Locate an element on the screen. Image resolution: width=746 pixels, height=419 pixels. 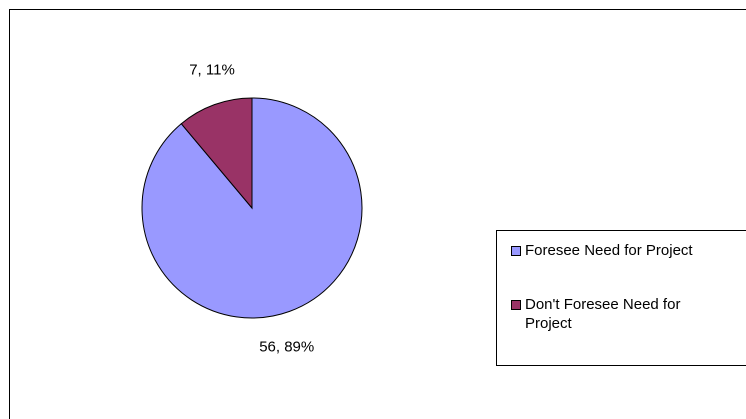
data-label-1: 7, 11% is located at coordinates (212, 69).